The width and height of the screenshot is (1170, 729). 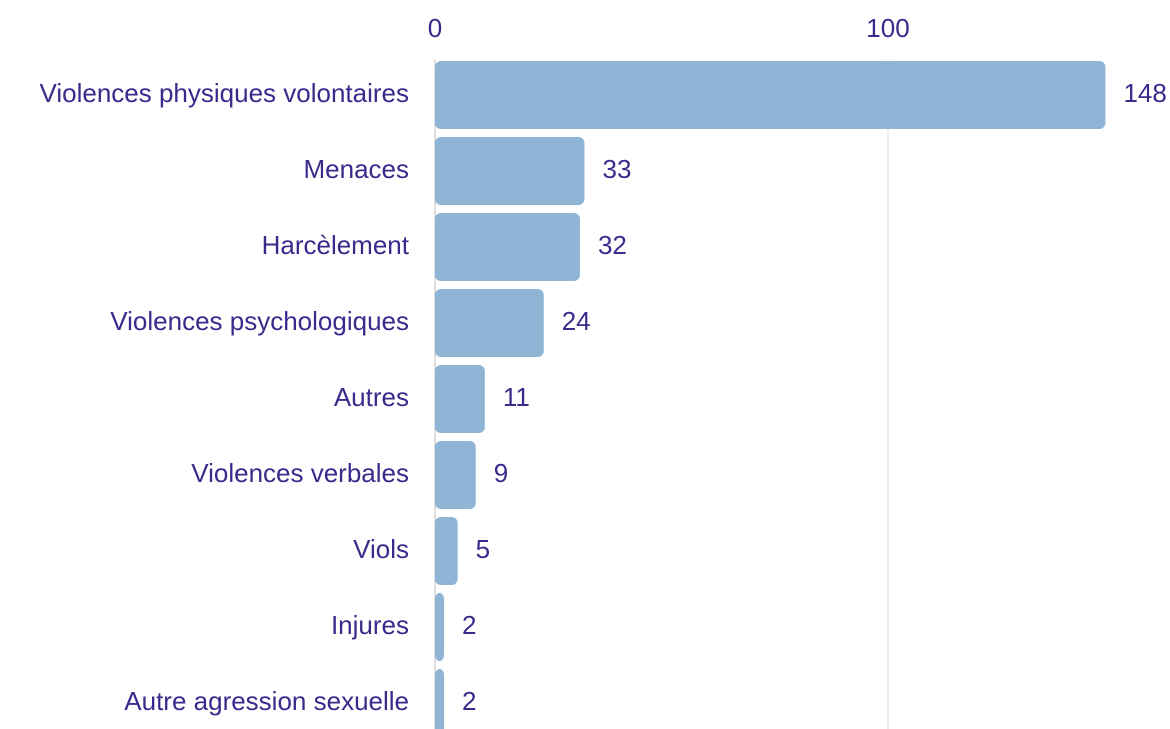 What do you see at coordinates (371, 397) in the screenshot?
I see `y-tick-label: Autres` at bounding box center [371, 397].